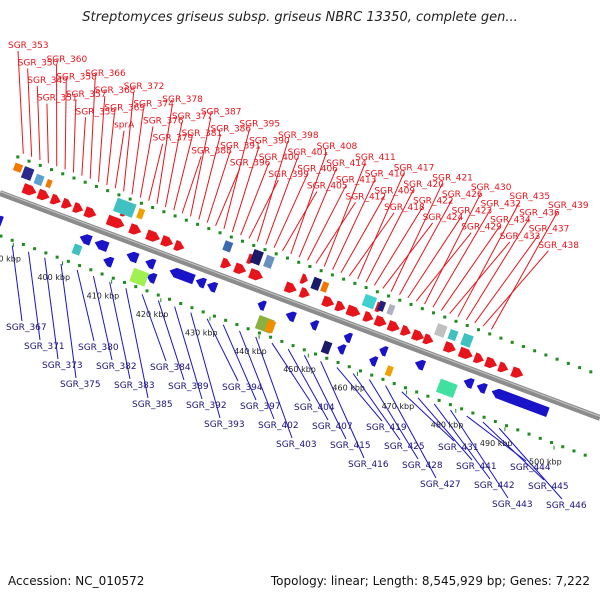  What do you see at coordinates (211, 151) in the screenshot?
I see `forward-gene-label: SGR_388` at bounding box center [211, 151].